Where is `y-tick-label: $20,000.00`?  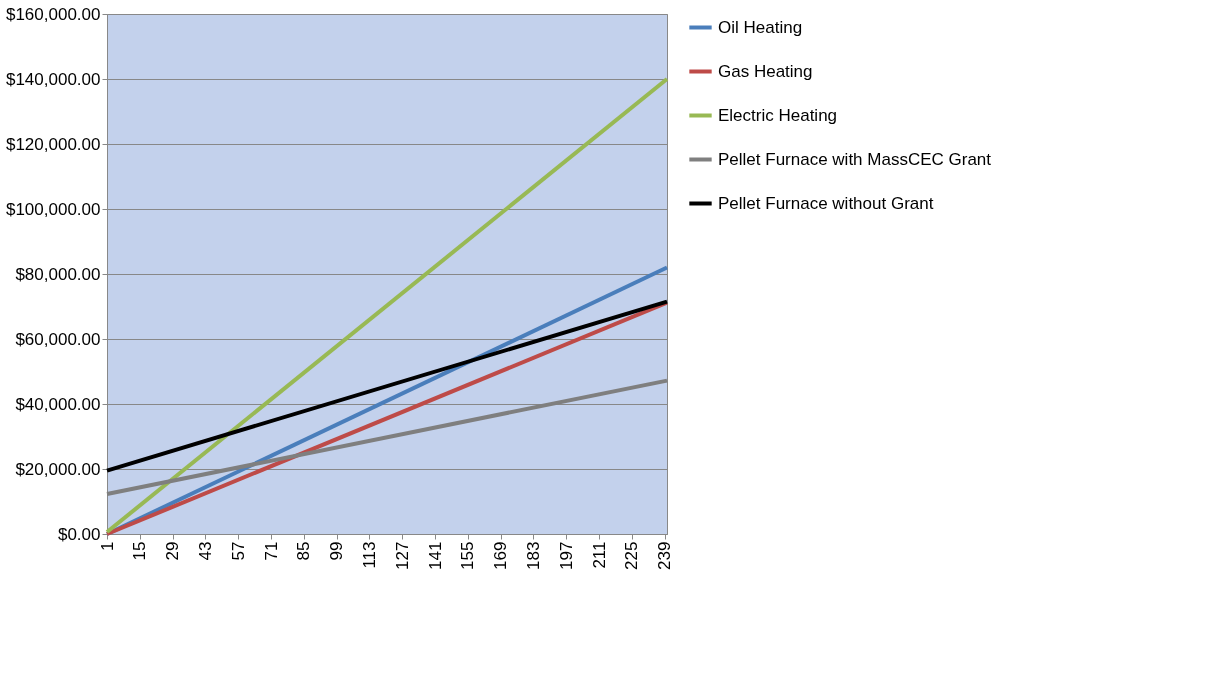 y-tick-label: $20,000.00 is located at coordinates (58, 469).